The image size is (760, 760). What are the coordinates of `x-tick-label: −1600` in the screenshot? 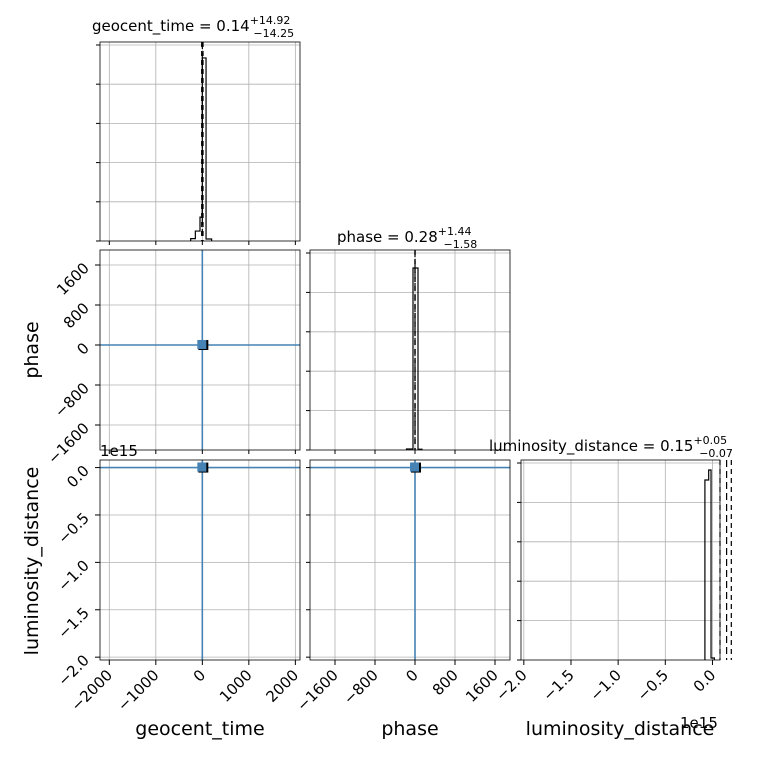 It's located at (317, 690).